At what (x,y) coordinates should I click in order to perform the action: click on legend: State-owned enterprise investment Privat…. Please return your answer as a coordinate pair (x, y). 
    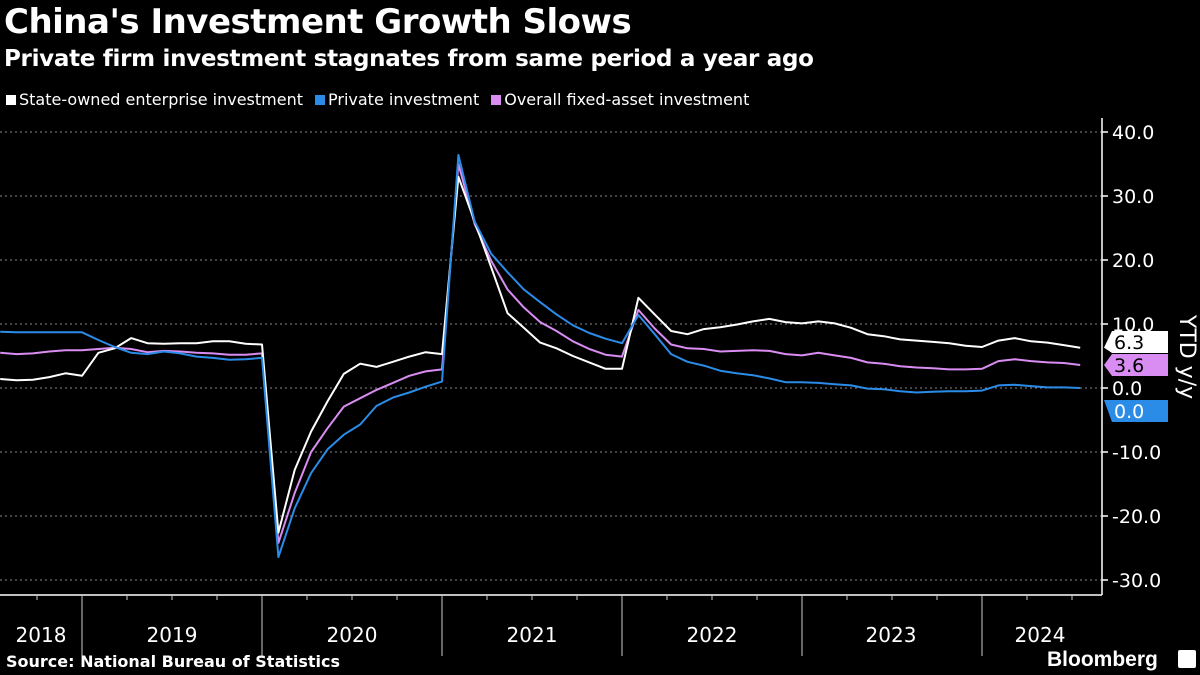
    Looking at the image, I should click on (377, 99).